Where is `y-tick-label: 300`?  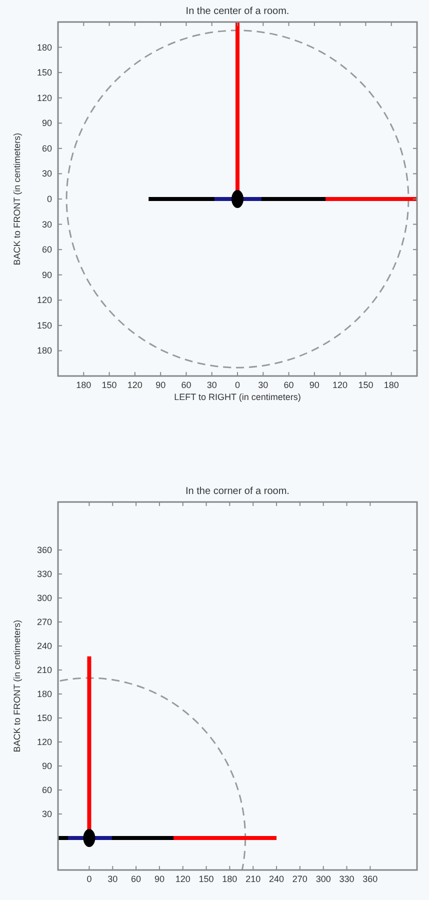 y-tick-label: 300 is located at coordinates (44, 598).